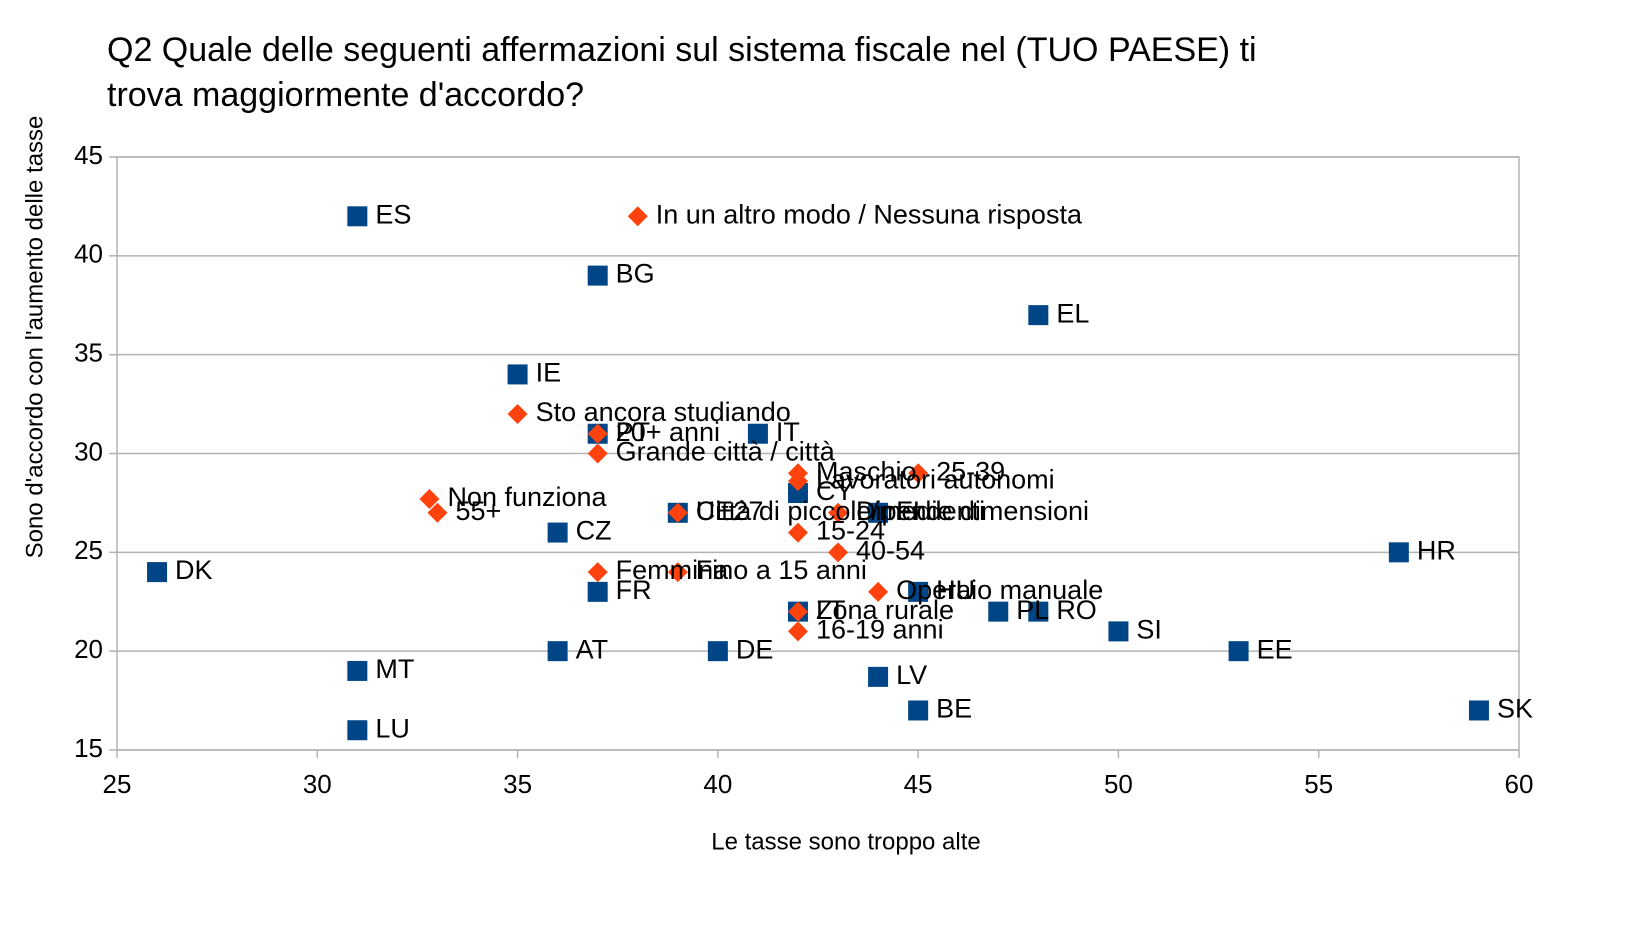 The width and height of the screenshot is (1645, 932). I want to click on x-tick-label: 50, so click(1118, 784).